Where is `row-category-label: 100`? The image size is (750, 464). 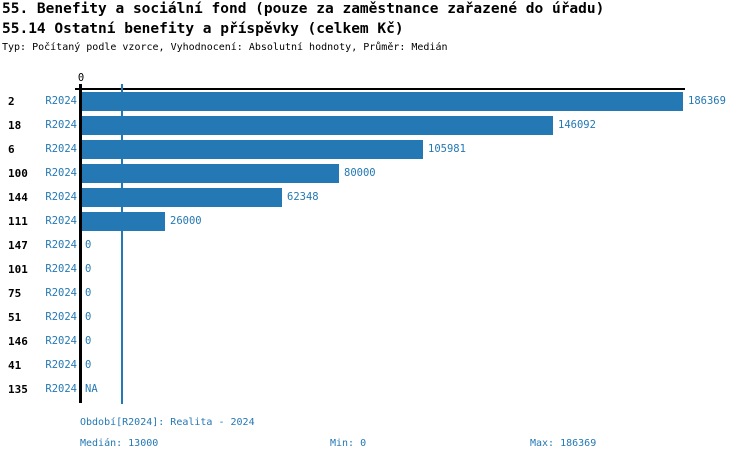
row-category-label: 100 is located at coordinates (18, 173).